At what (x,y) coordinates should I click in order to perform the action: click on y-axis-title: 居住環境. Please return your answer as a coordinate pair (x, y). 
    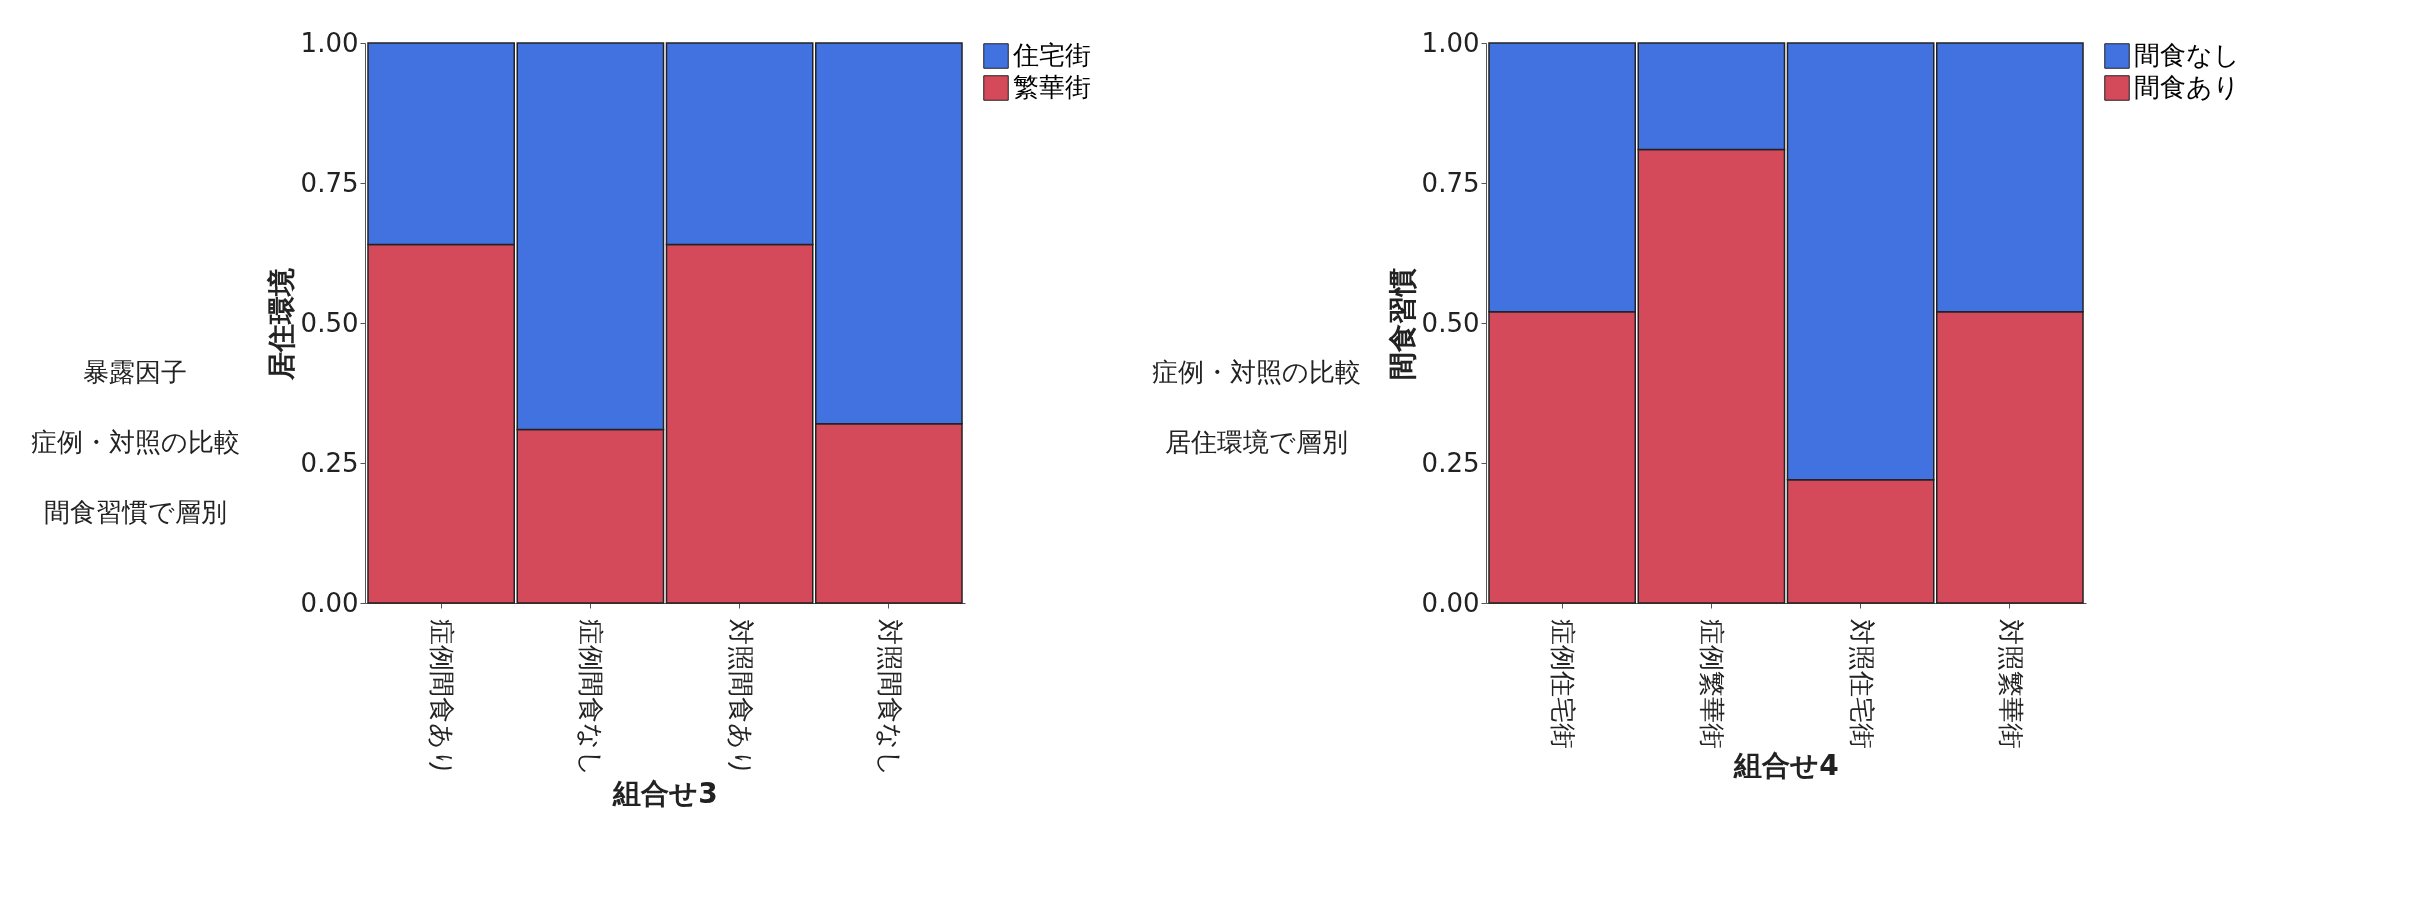
    Looking at the image, I should click on (281, 324).